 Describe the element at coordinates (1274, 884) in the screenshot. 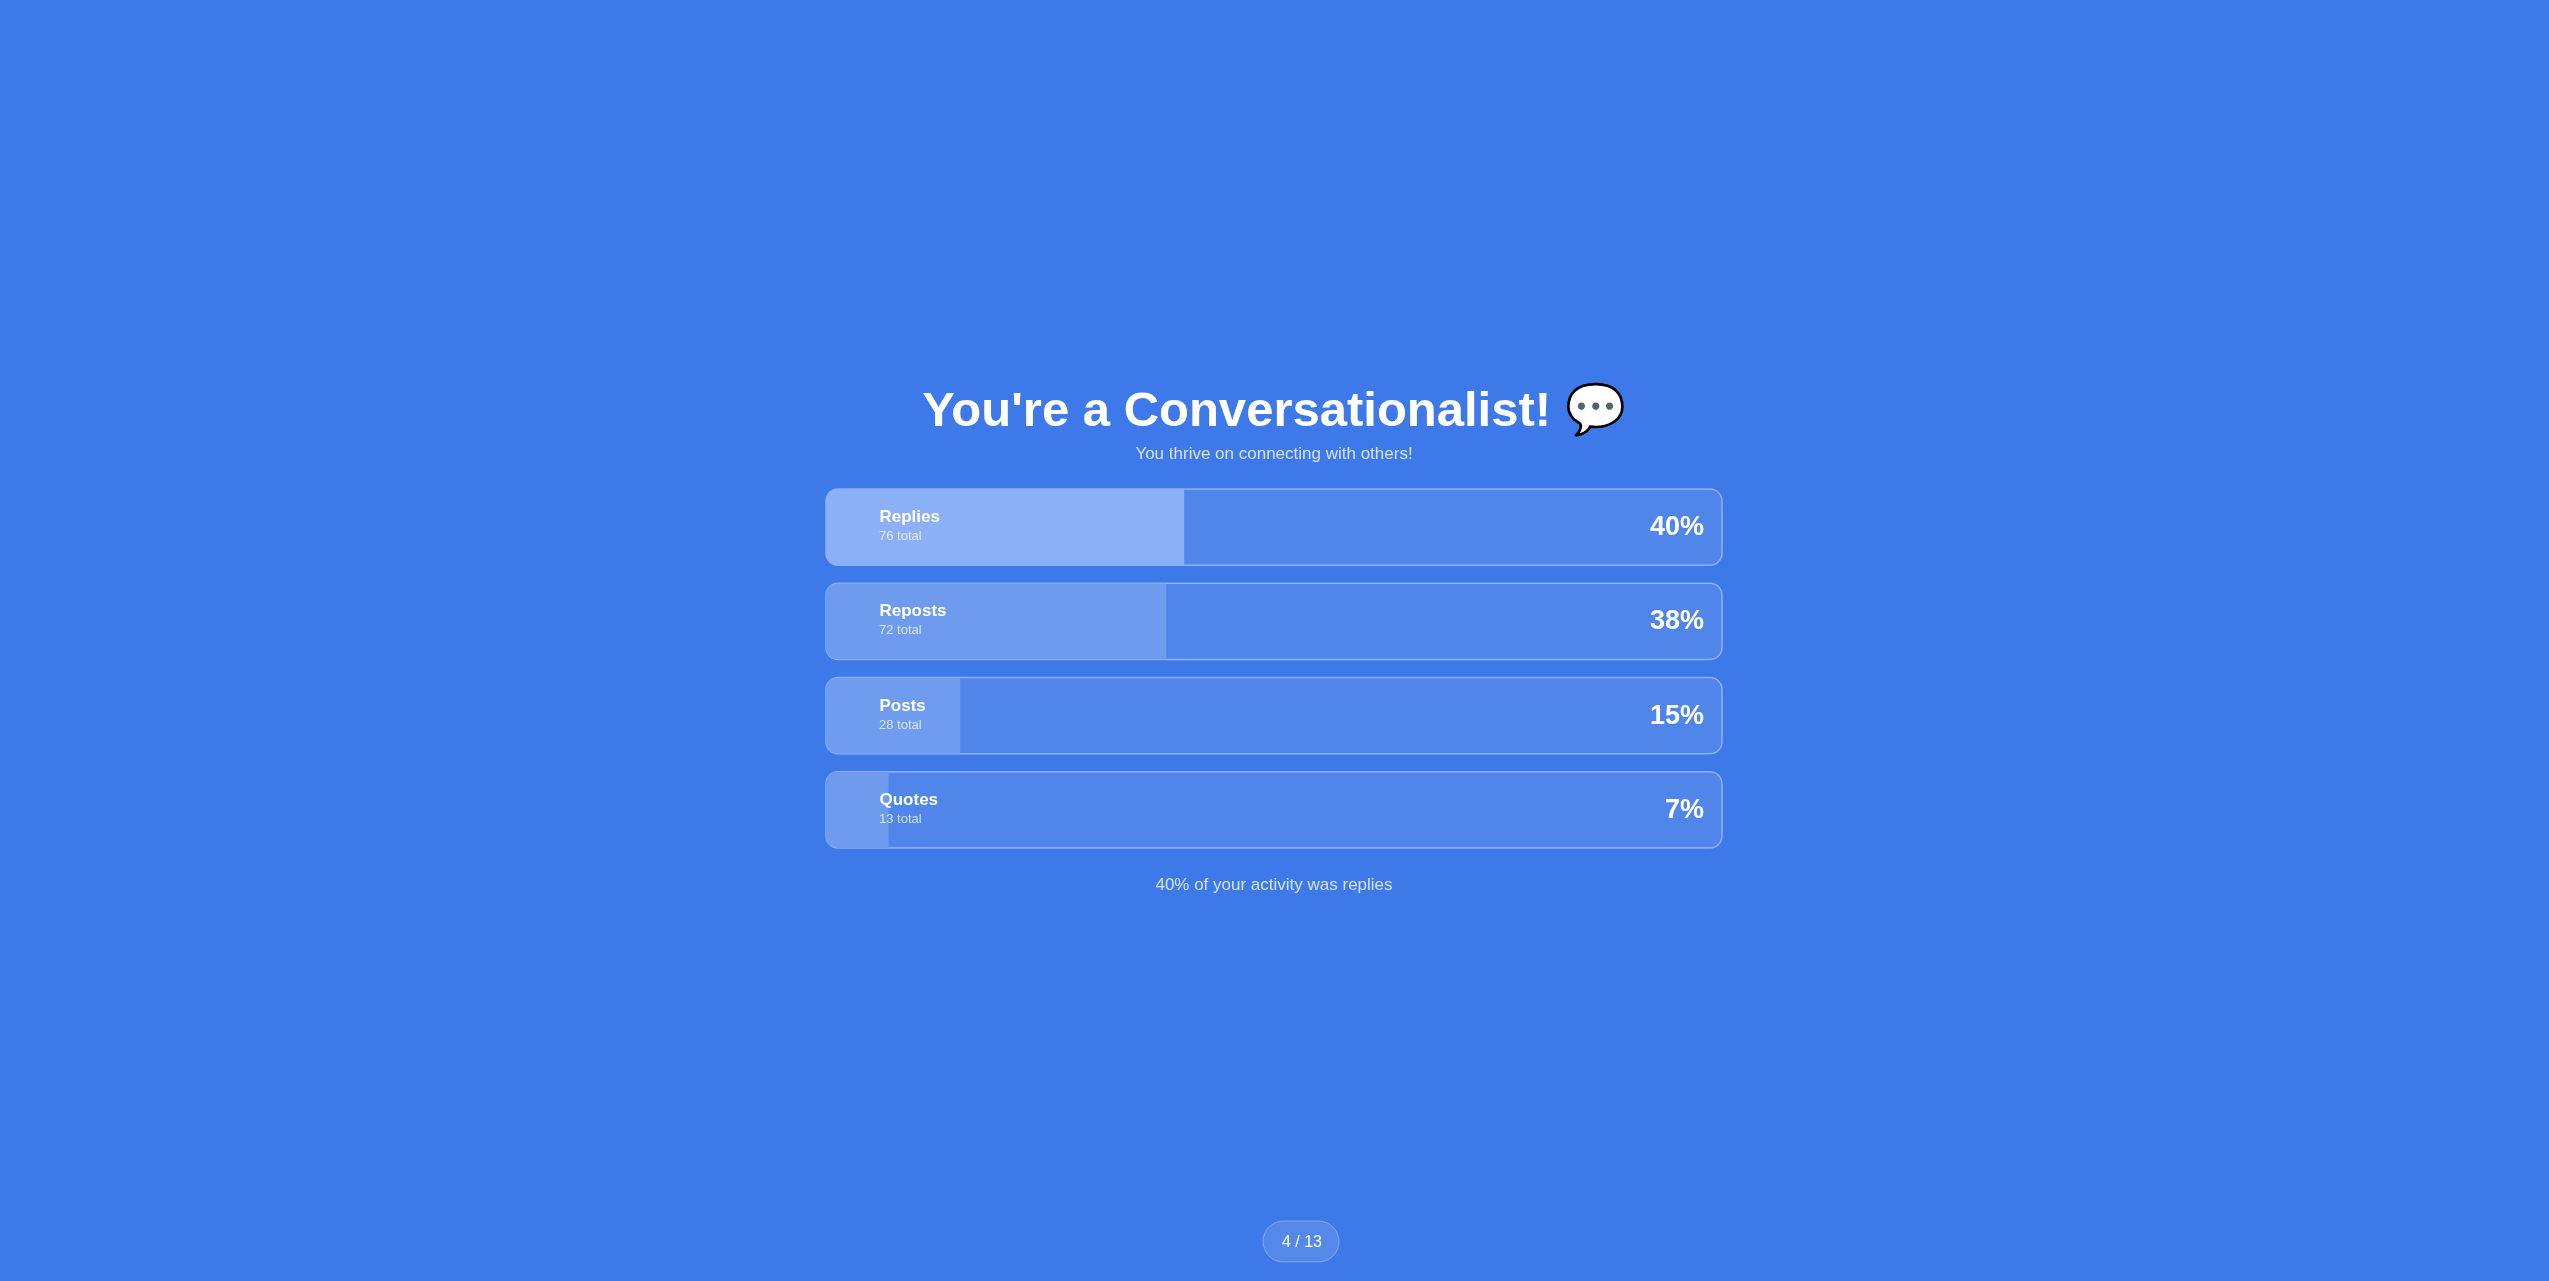

I see `text: 40% of your activity was replies` at that location.